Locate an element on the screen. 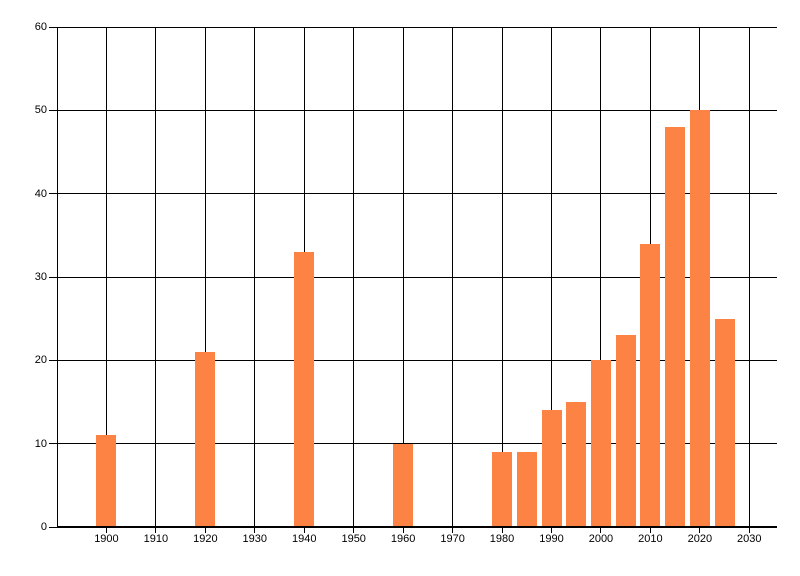 Image resolution: width=800 pixels, height=576 pixels. x-axis-tick-label: 1980 is located at coordinates (502, 539).